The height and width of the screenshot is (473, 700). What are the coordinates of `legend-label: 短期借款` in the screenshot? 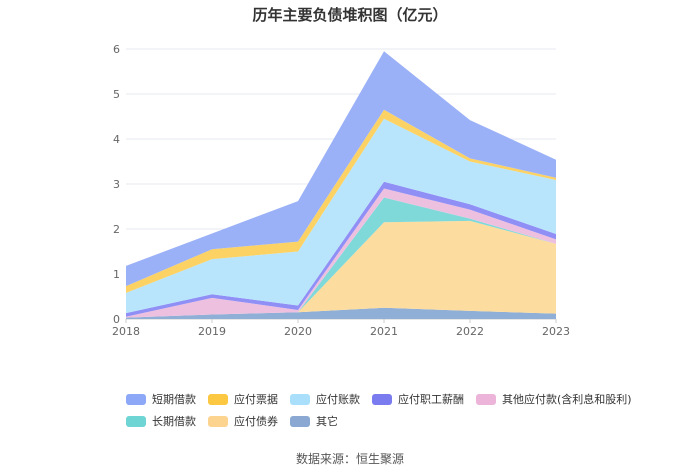 It's located at (174, 399).